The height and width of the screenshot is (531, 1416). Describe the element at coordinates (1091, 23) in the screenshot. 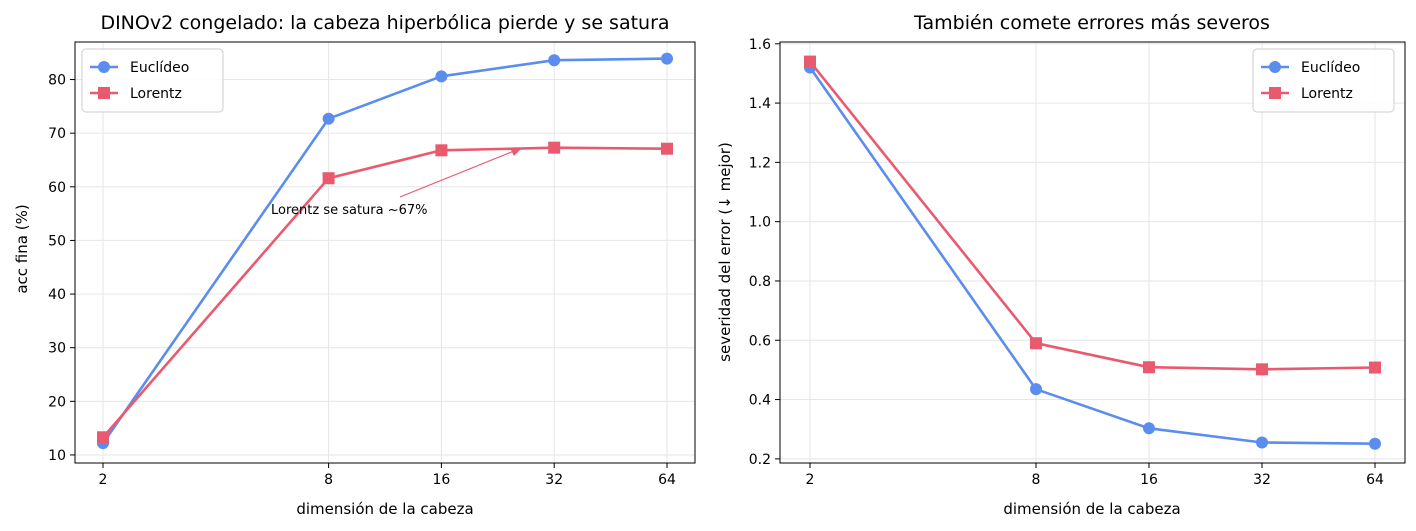

I see `right-chart-title: También comete errores más severos` at that location.